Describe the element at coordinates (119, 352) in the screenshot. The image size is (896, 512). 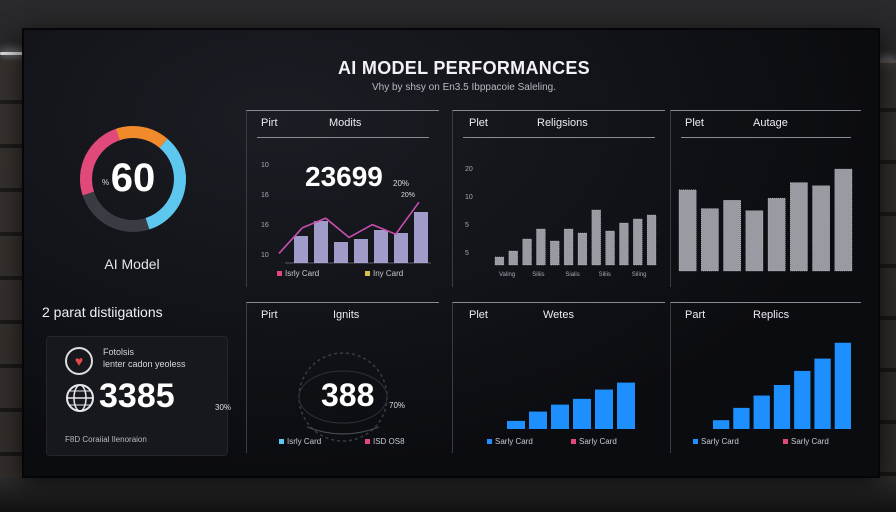
I see `feature-card-line1: Fotolsis` at that location.